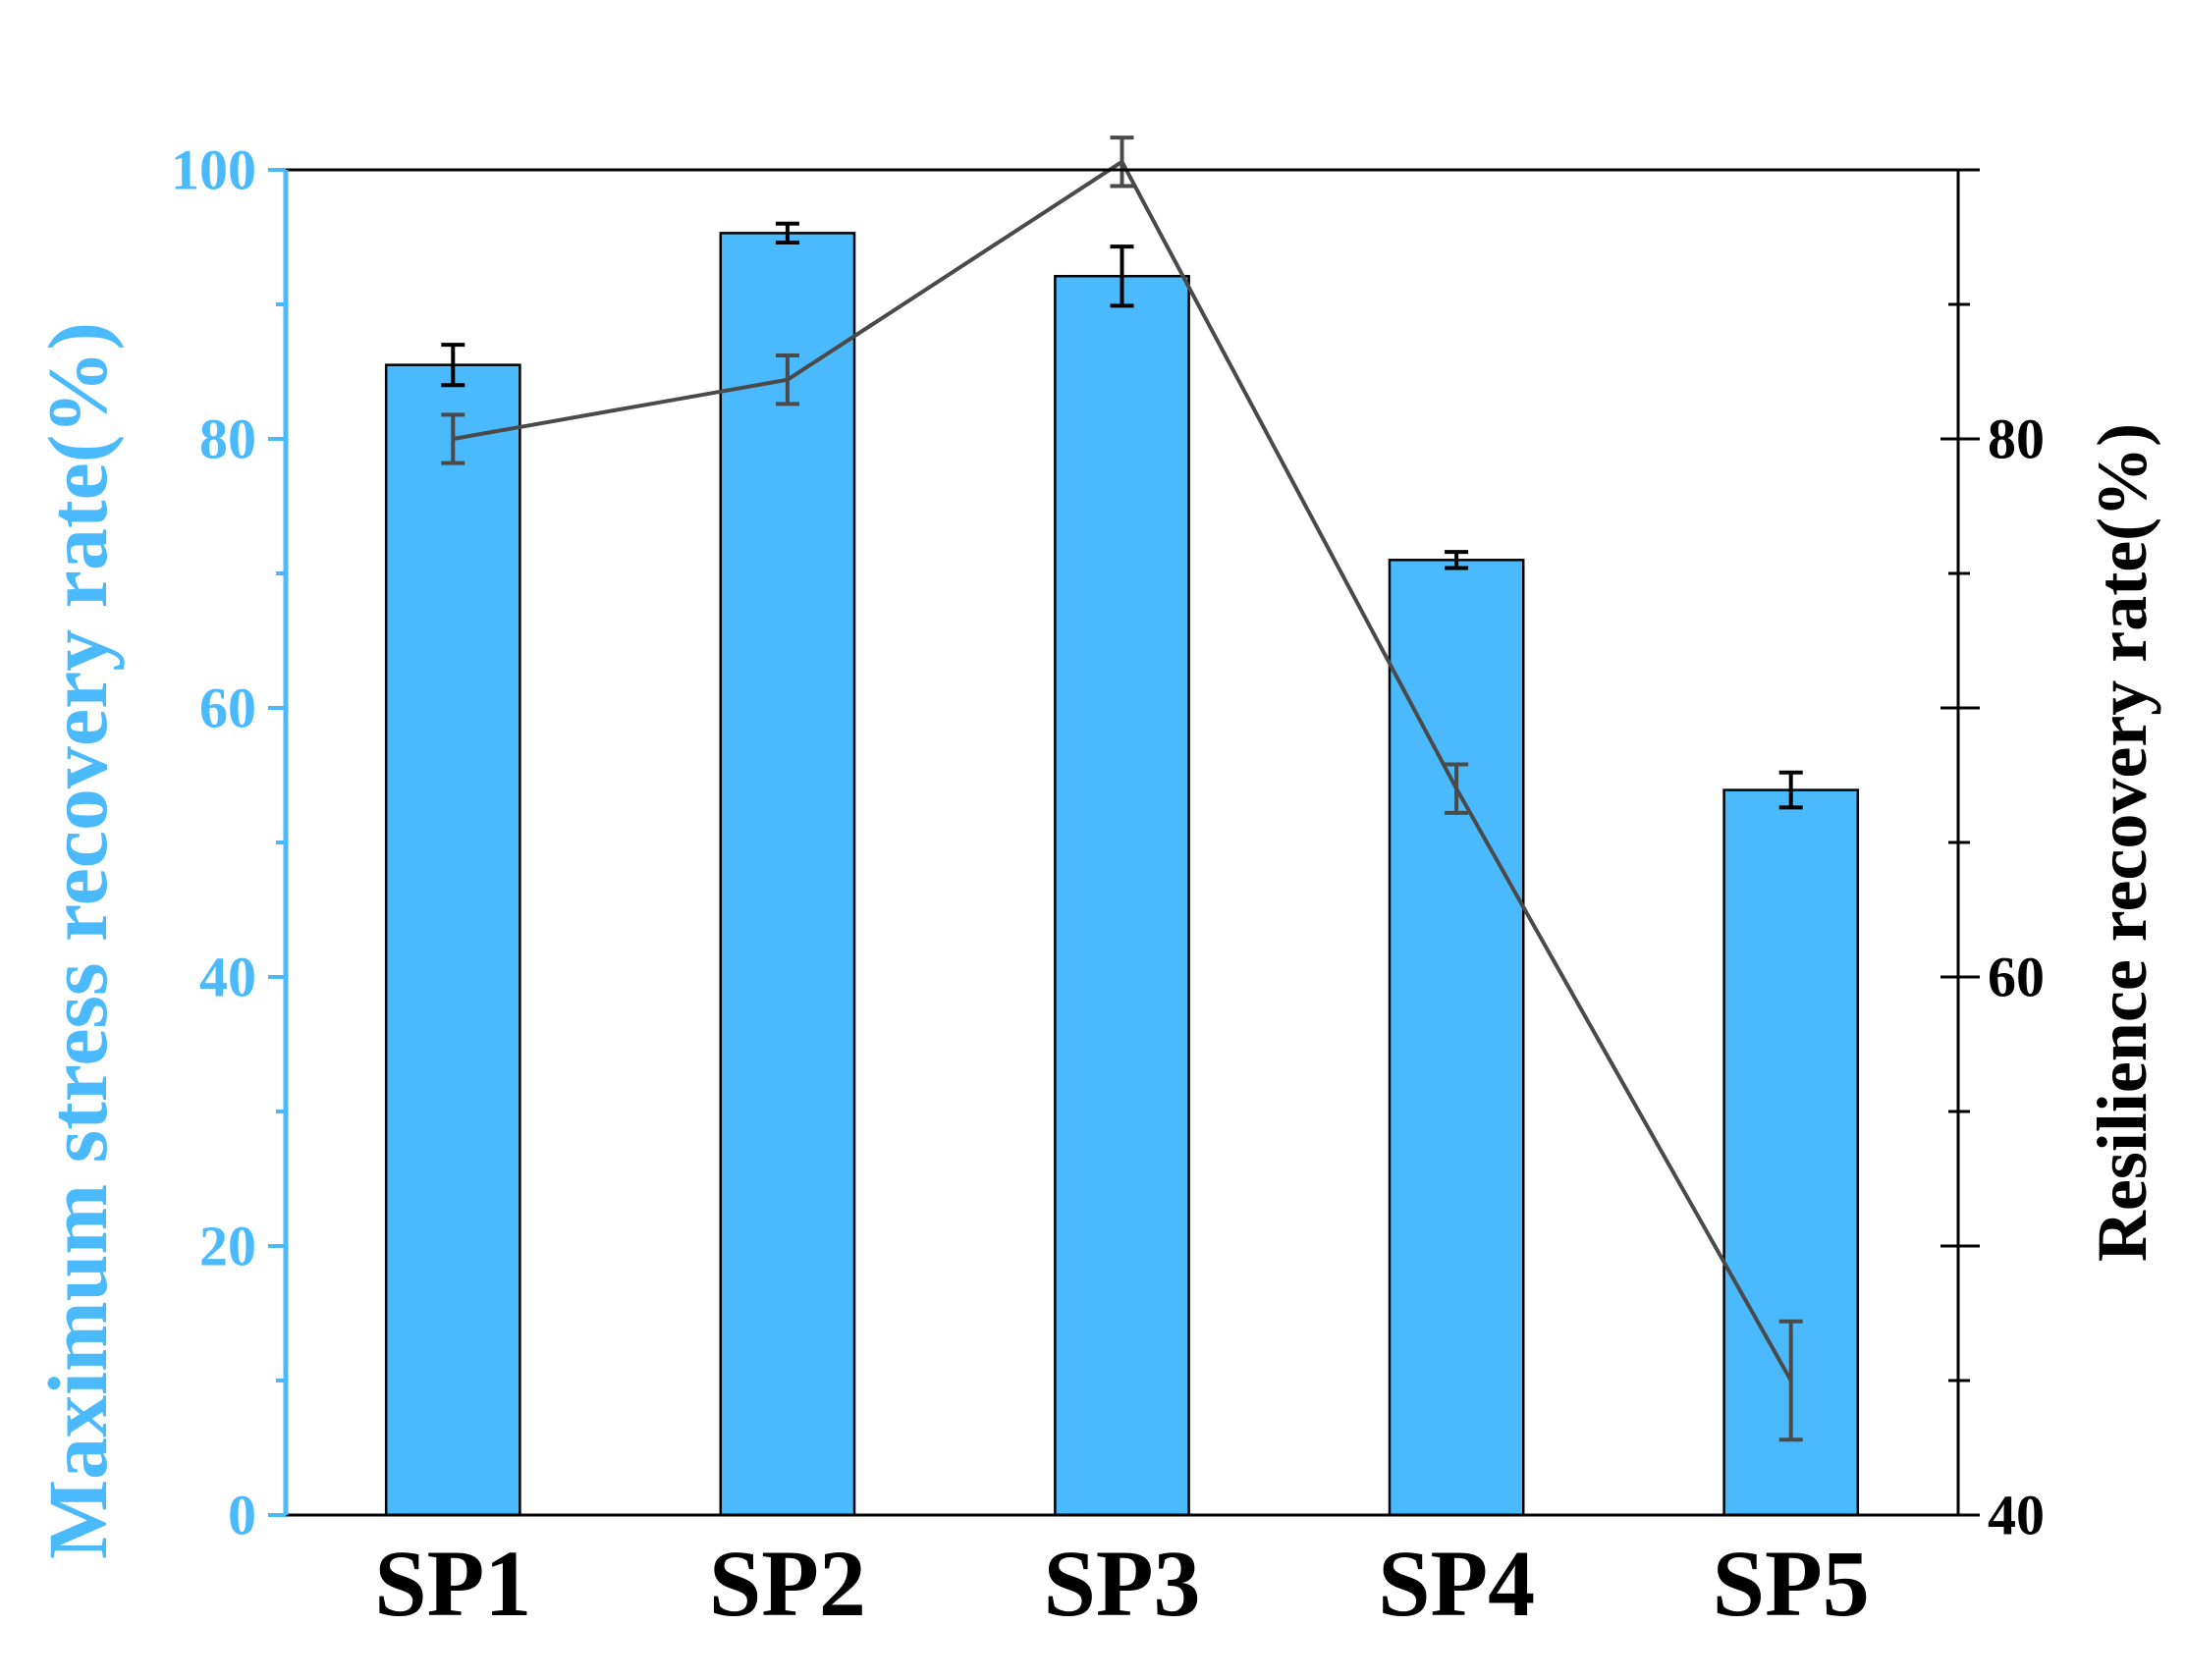  What do you see at coordinates (1456, 1583) in the screenshot?
I see `x-category-label: SP4` at bounding box center [1456, 1583].